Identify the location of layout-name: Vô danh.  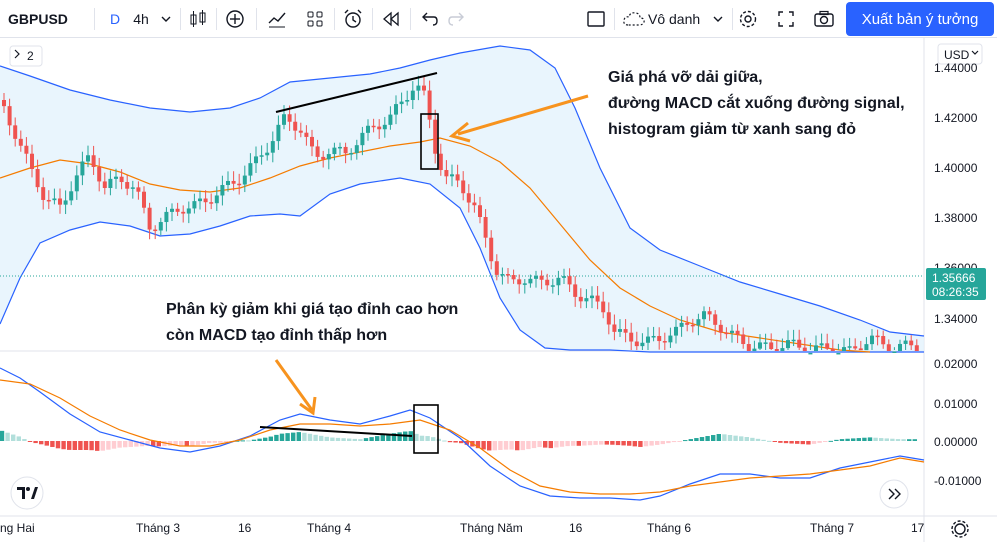
(674, 19).